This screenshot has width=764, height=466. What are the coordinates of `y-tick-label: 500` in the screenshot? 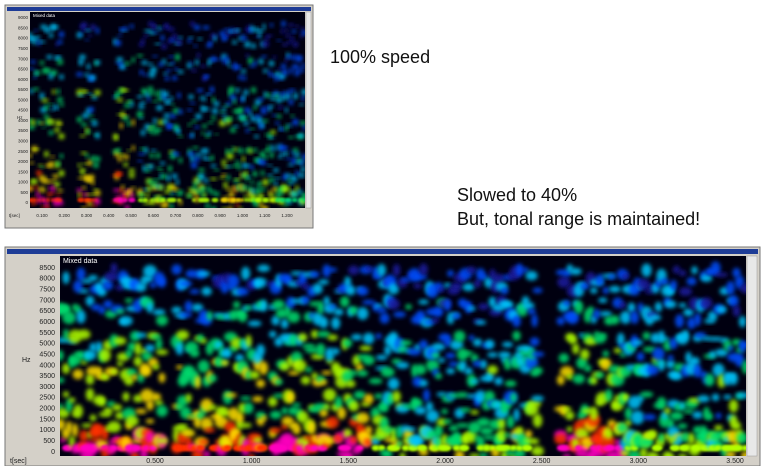 It's located at (49, 441).